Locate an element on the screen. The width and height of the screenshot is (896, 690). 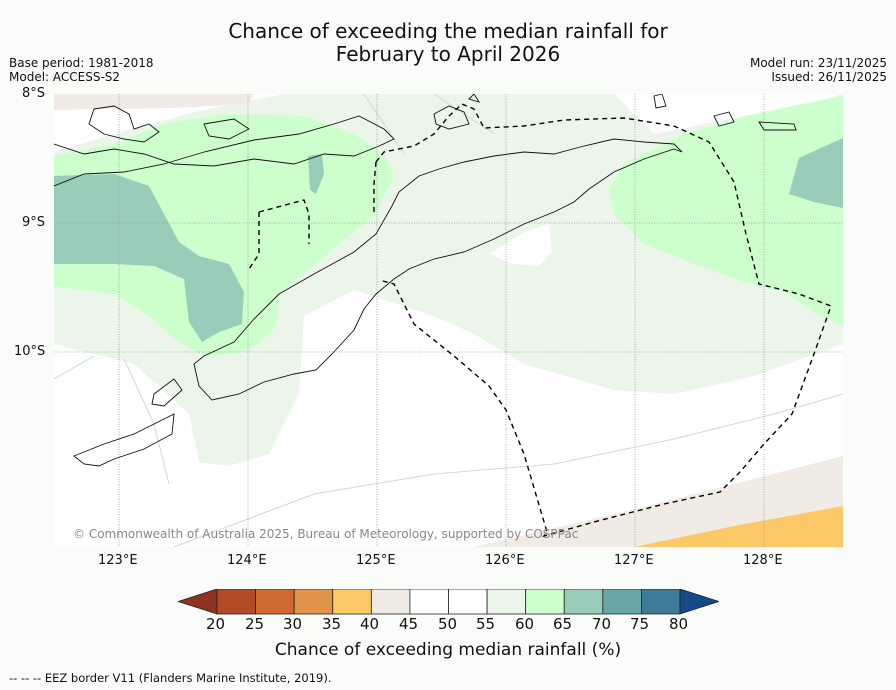
lon-label-124e: 124°E is located at coordinates (247, 560).